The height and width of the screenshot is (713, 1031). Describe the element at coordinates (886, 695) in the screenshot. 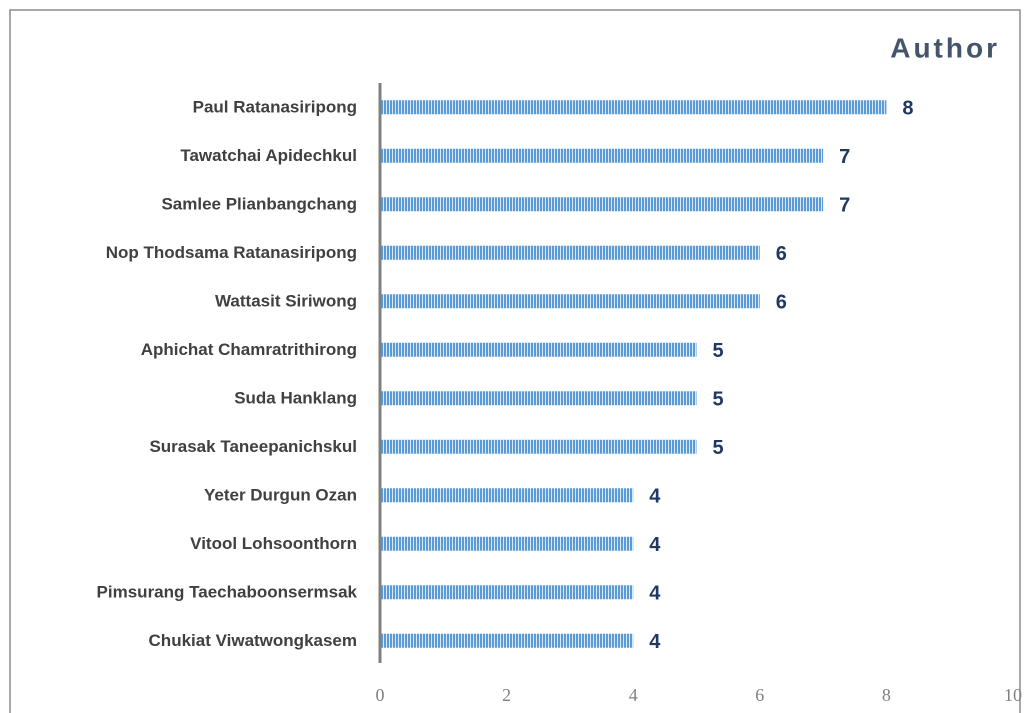

I see `x-tick-label: 8` at that location.